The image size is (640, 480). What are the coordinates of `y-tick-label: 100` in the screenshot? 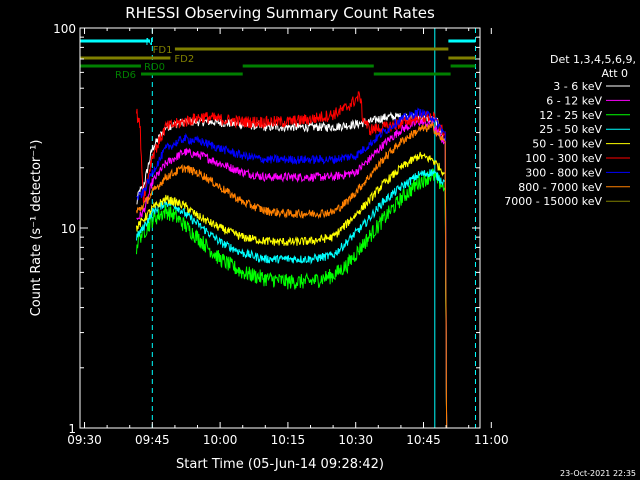 It's located at (64, 29).